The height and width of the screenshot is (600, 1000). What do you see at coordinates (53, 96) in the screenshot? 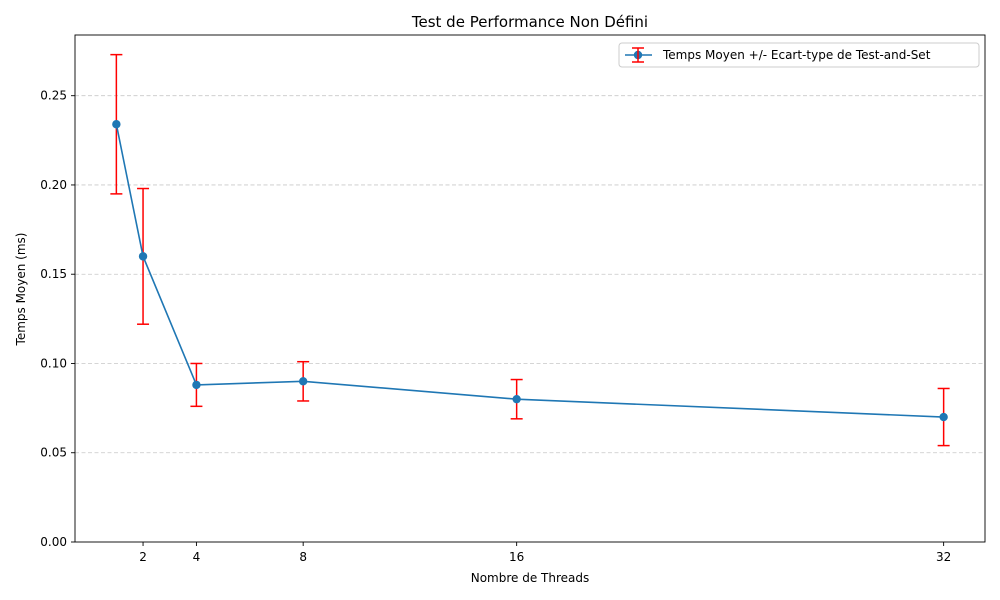
I see `y-tick-label: 0.25` at bounding box center [53, 96].